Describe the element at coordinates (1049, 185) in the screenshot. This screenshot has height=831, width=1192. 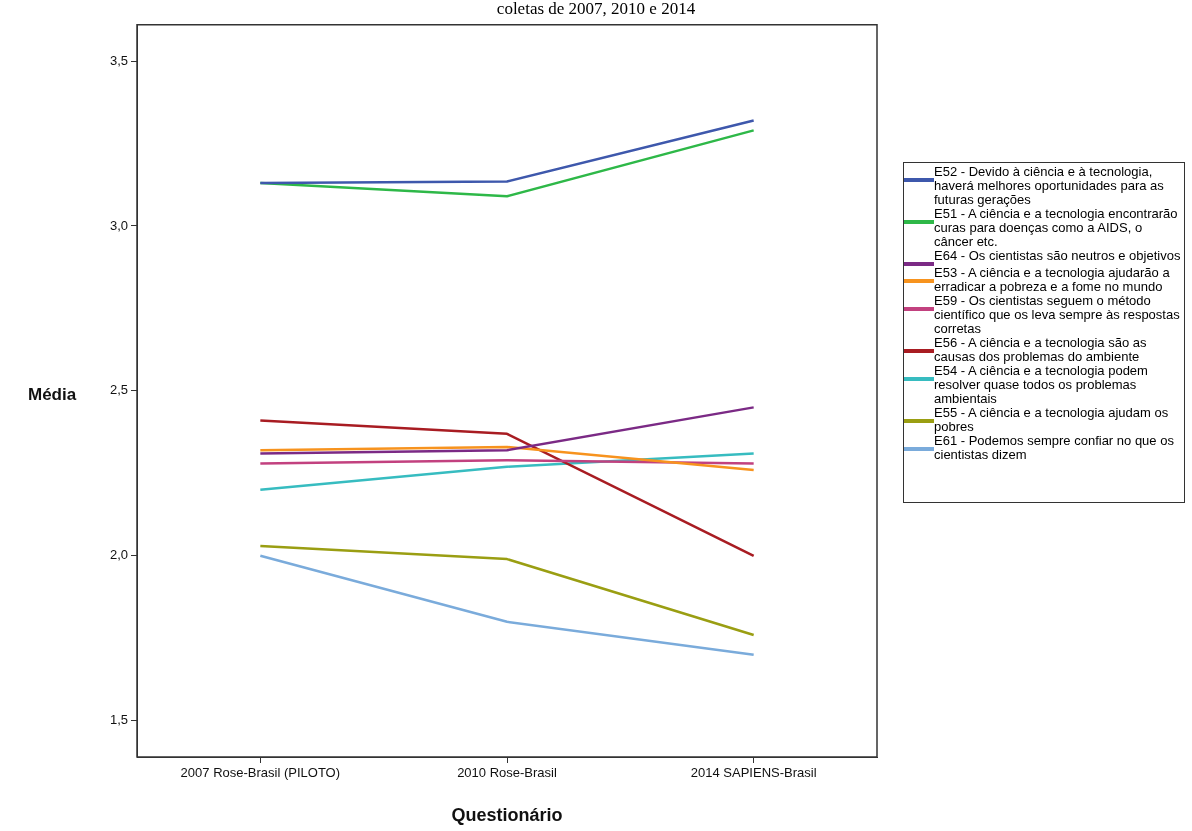
I see `legend-label: E52 - Devido à ciência e à tecnologia, haverá melhores oportunidades para as futuras gerações` at that location.